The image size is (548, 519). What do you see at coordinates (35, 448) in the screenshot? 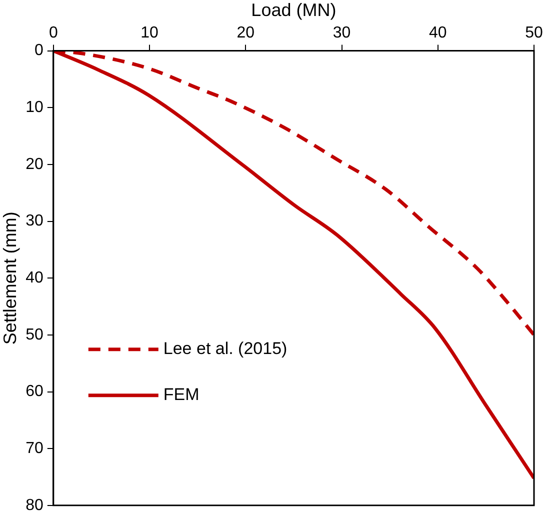
I see `y-tick-label: 70` at bounding box center [35, 448].